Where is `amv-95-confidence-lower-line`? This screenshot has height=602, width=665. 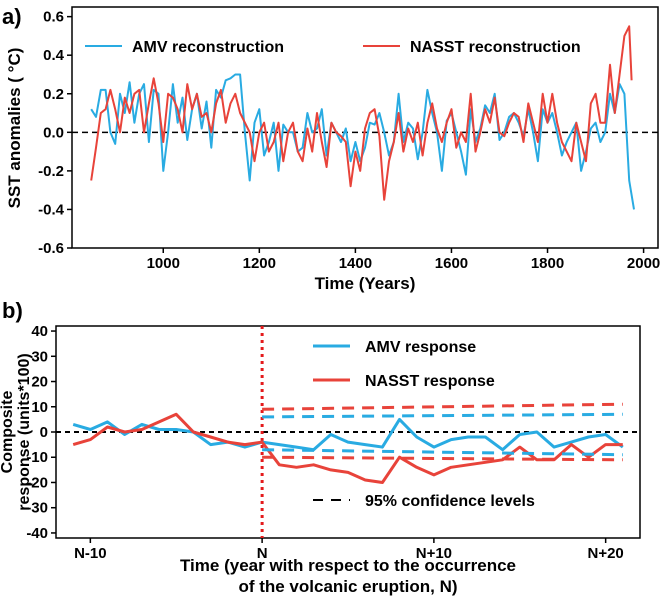 amv-95-confidence-lower-line is located at coordinates (442, 452).